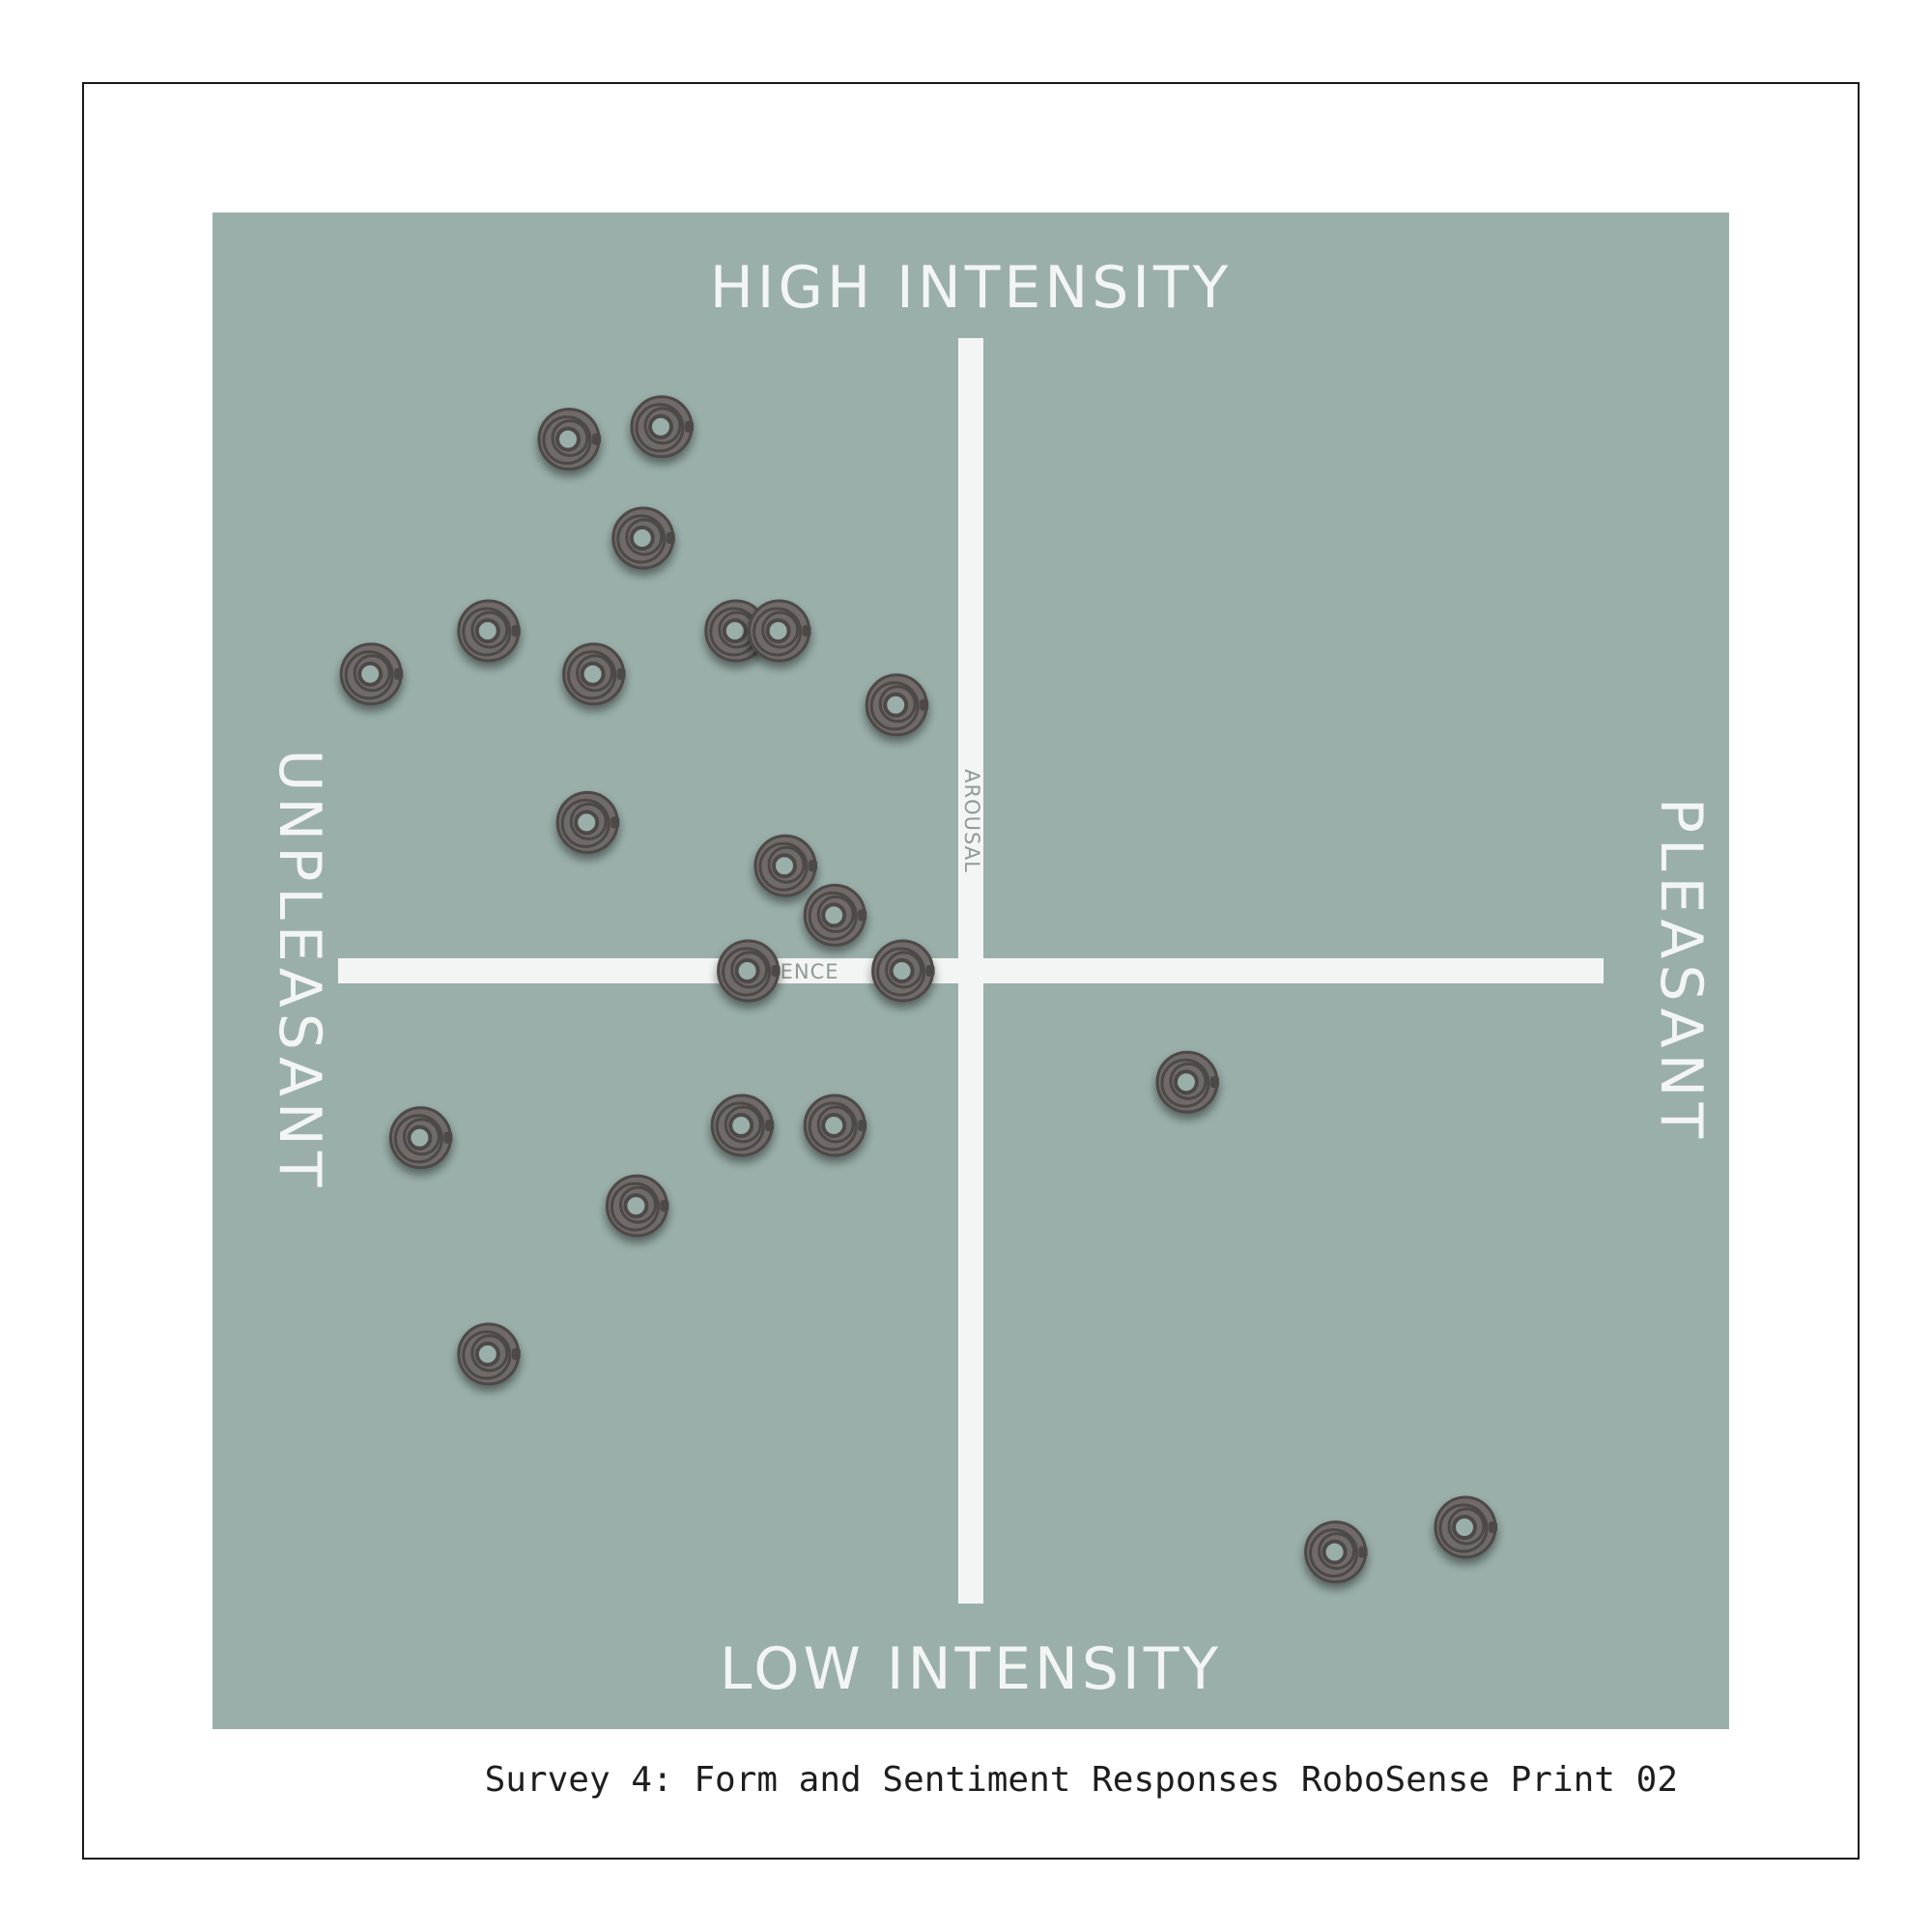 The height and width of the screenshot is (1932, 1932). I want to click on axis-label-high-intensity: HIGH INTENSITY, so click(971, 288).